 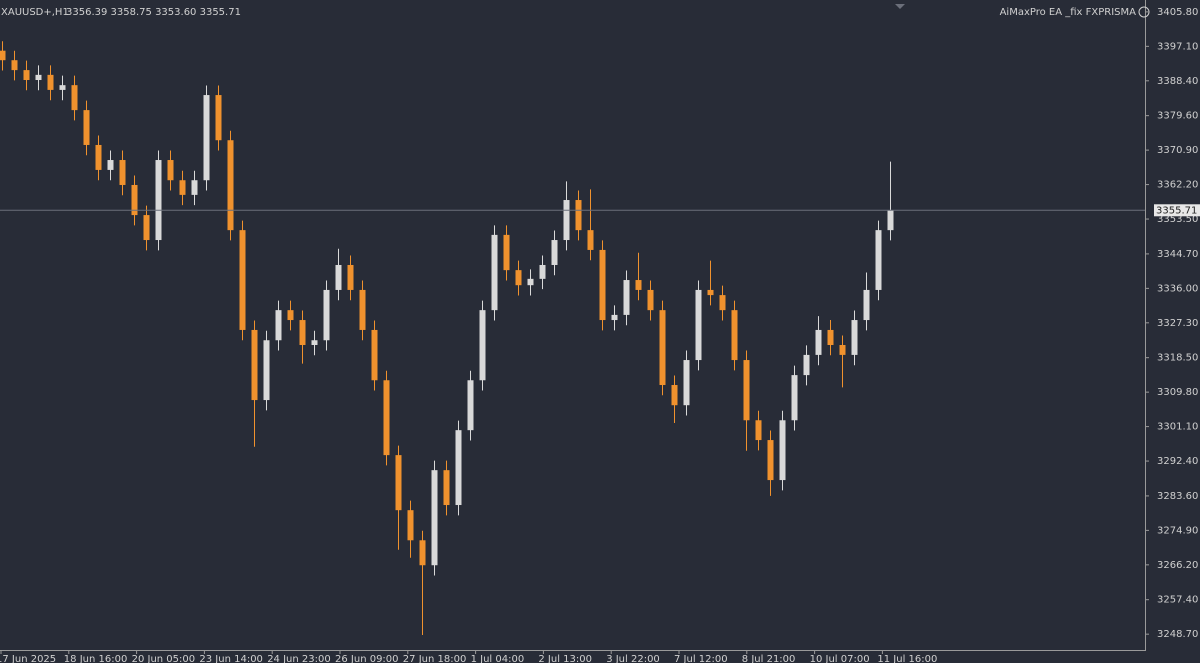 What do you see at coordinates (565, 658) in the screenshot?
I see `x-tick-label: 2 Jul 13:00` at bounding box center [565, 658].